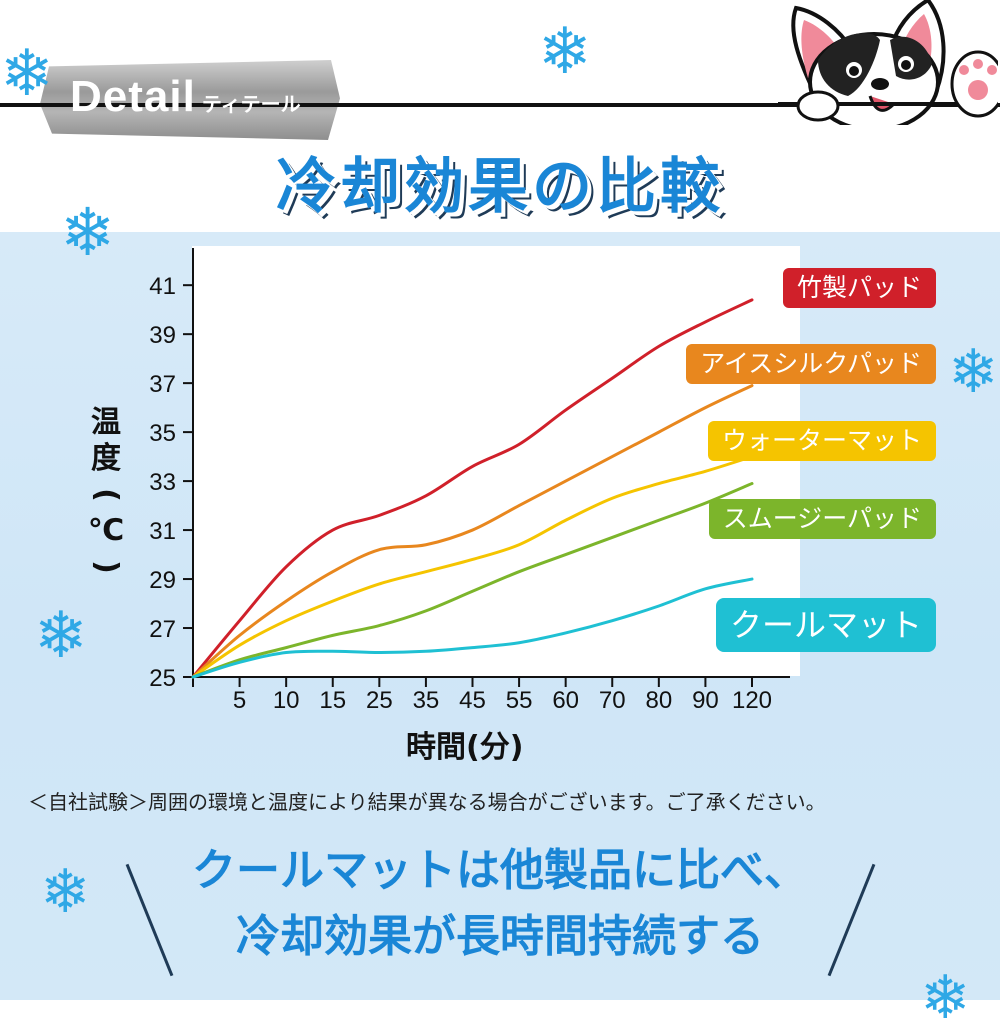 Image resolution: width=1000 pixels, height=1033 pixels. What do you see at coordinates (821, 441) in the screenshot?
I see `series-label: ウォーターマット` at bounding box center [821, 441].